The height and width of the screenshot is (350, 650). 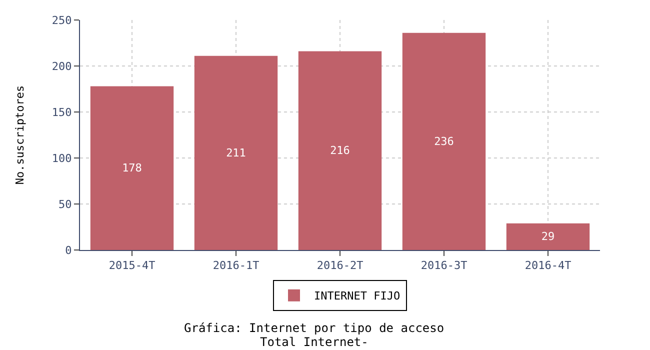 I want to click on y-tick-label: 50, so click(x=65, y=204).